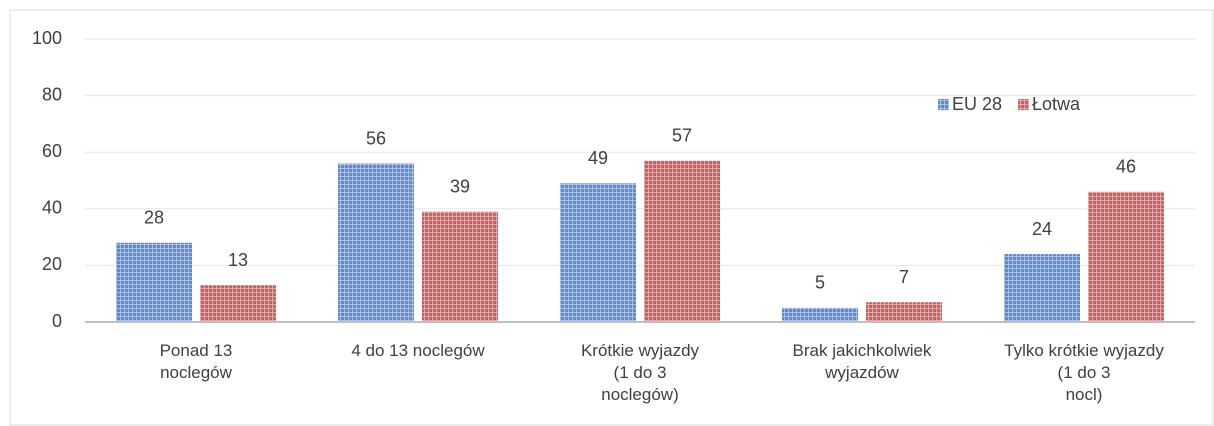 The width and height of the screenshot is (1214, 426). Describe the element at coordinates (1126, 167) in the screenshot. I see `data-label: 46` at that location.